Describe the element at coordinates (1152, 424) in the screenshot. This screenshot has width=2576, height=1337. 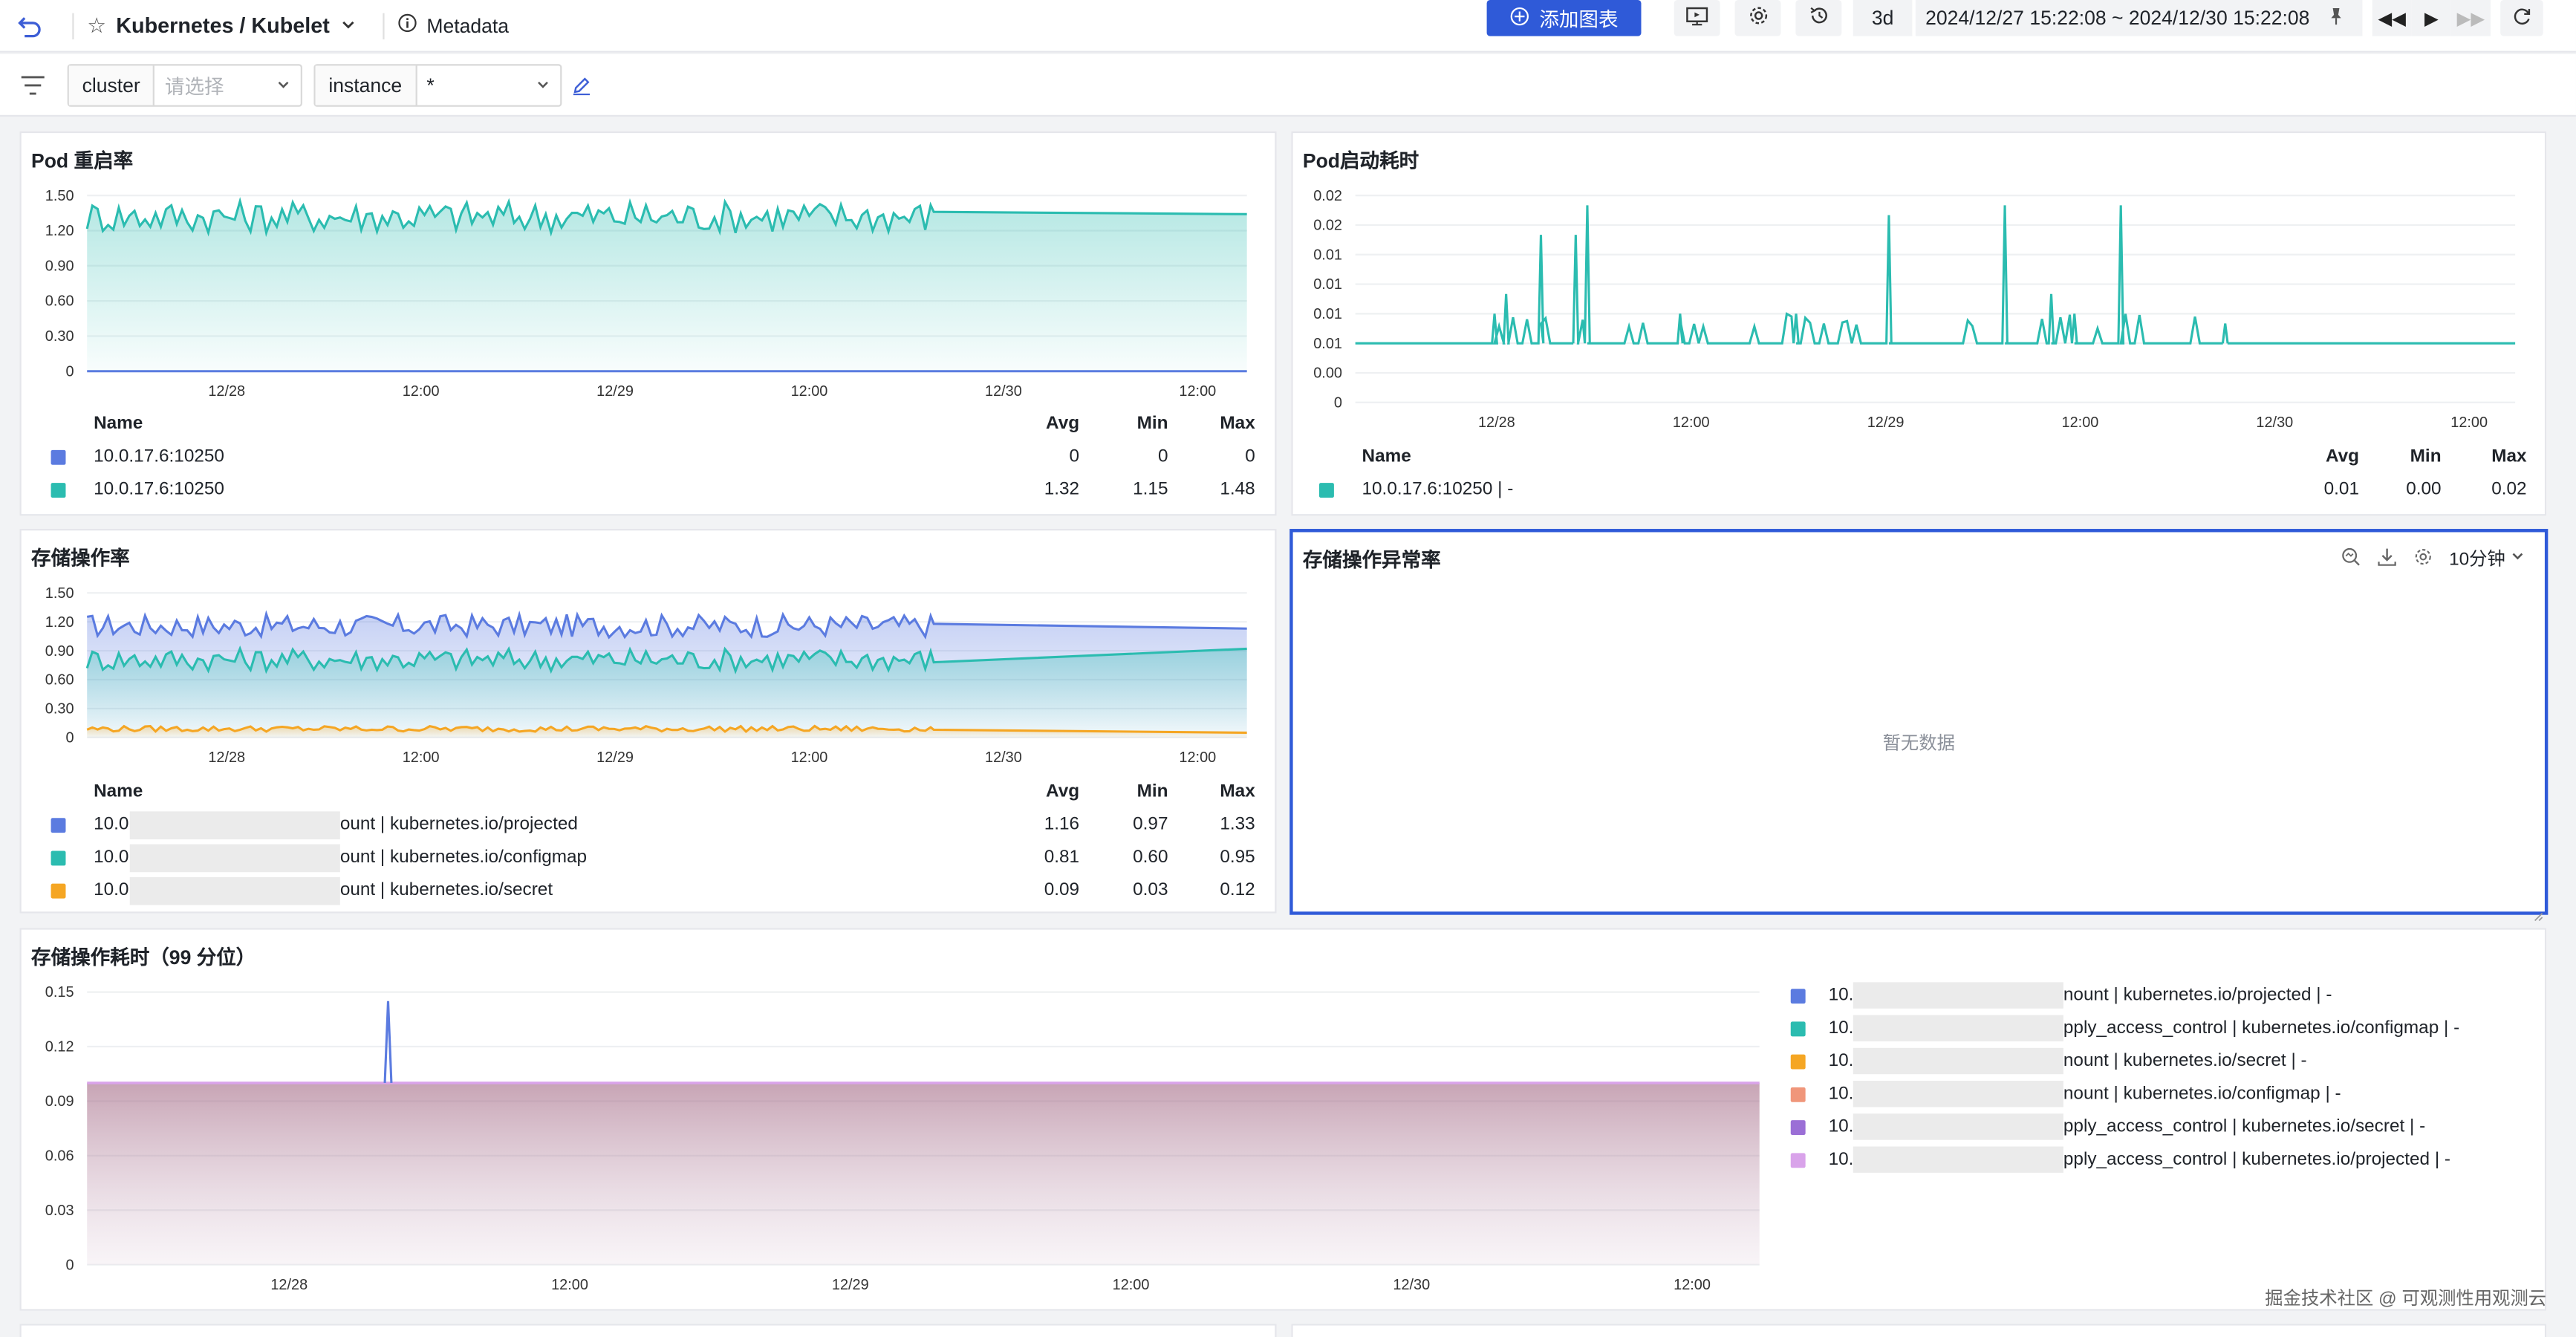
I see `legend-header-min: Min` at that location.